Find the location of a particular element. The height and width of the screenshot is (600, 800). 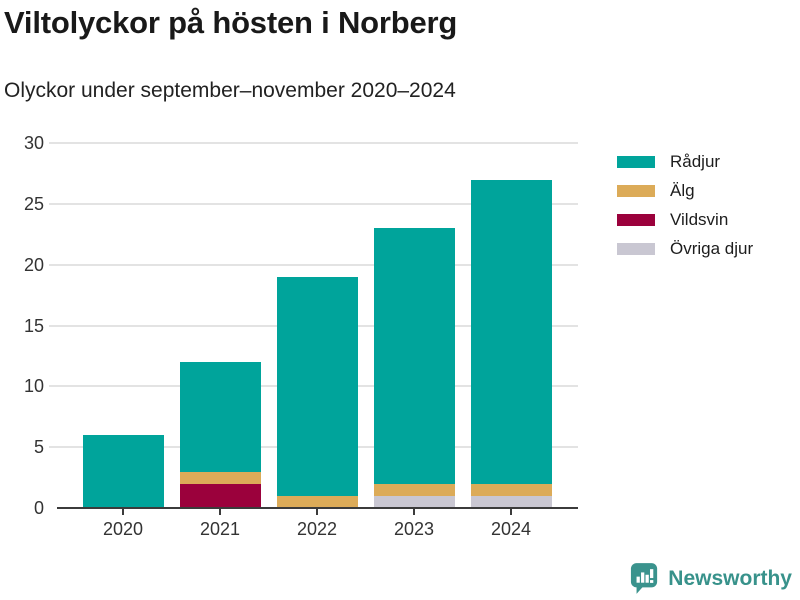

y-tick-label-25: 25 is located at coordinates (33, 203).